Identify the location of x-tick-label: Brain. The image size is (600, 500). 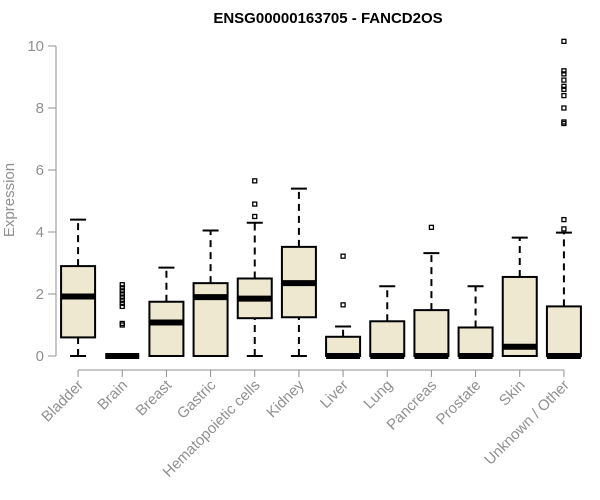
(112, 395).